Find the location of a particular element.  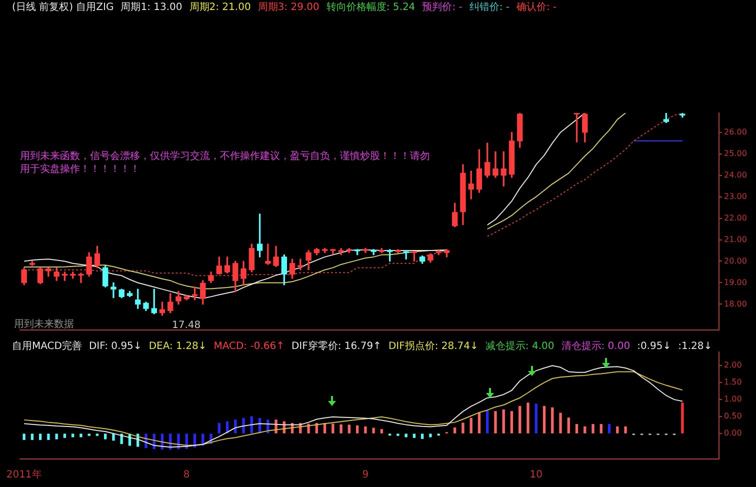

x-tick-label: 2011年 is located at coordinates (24, 474).